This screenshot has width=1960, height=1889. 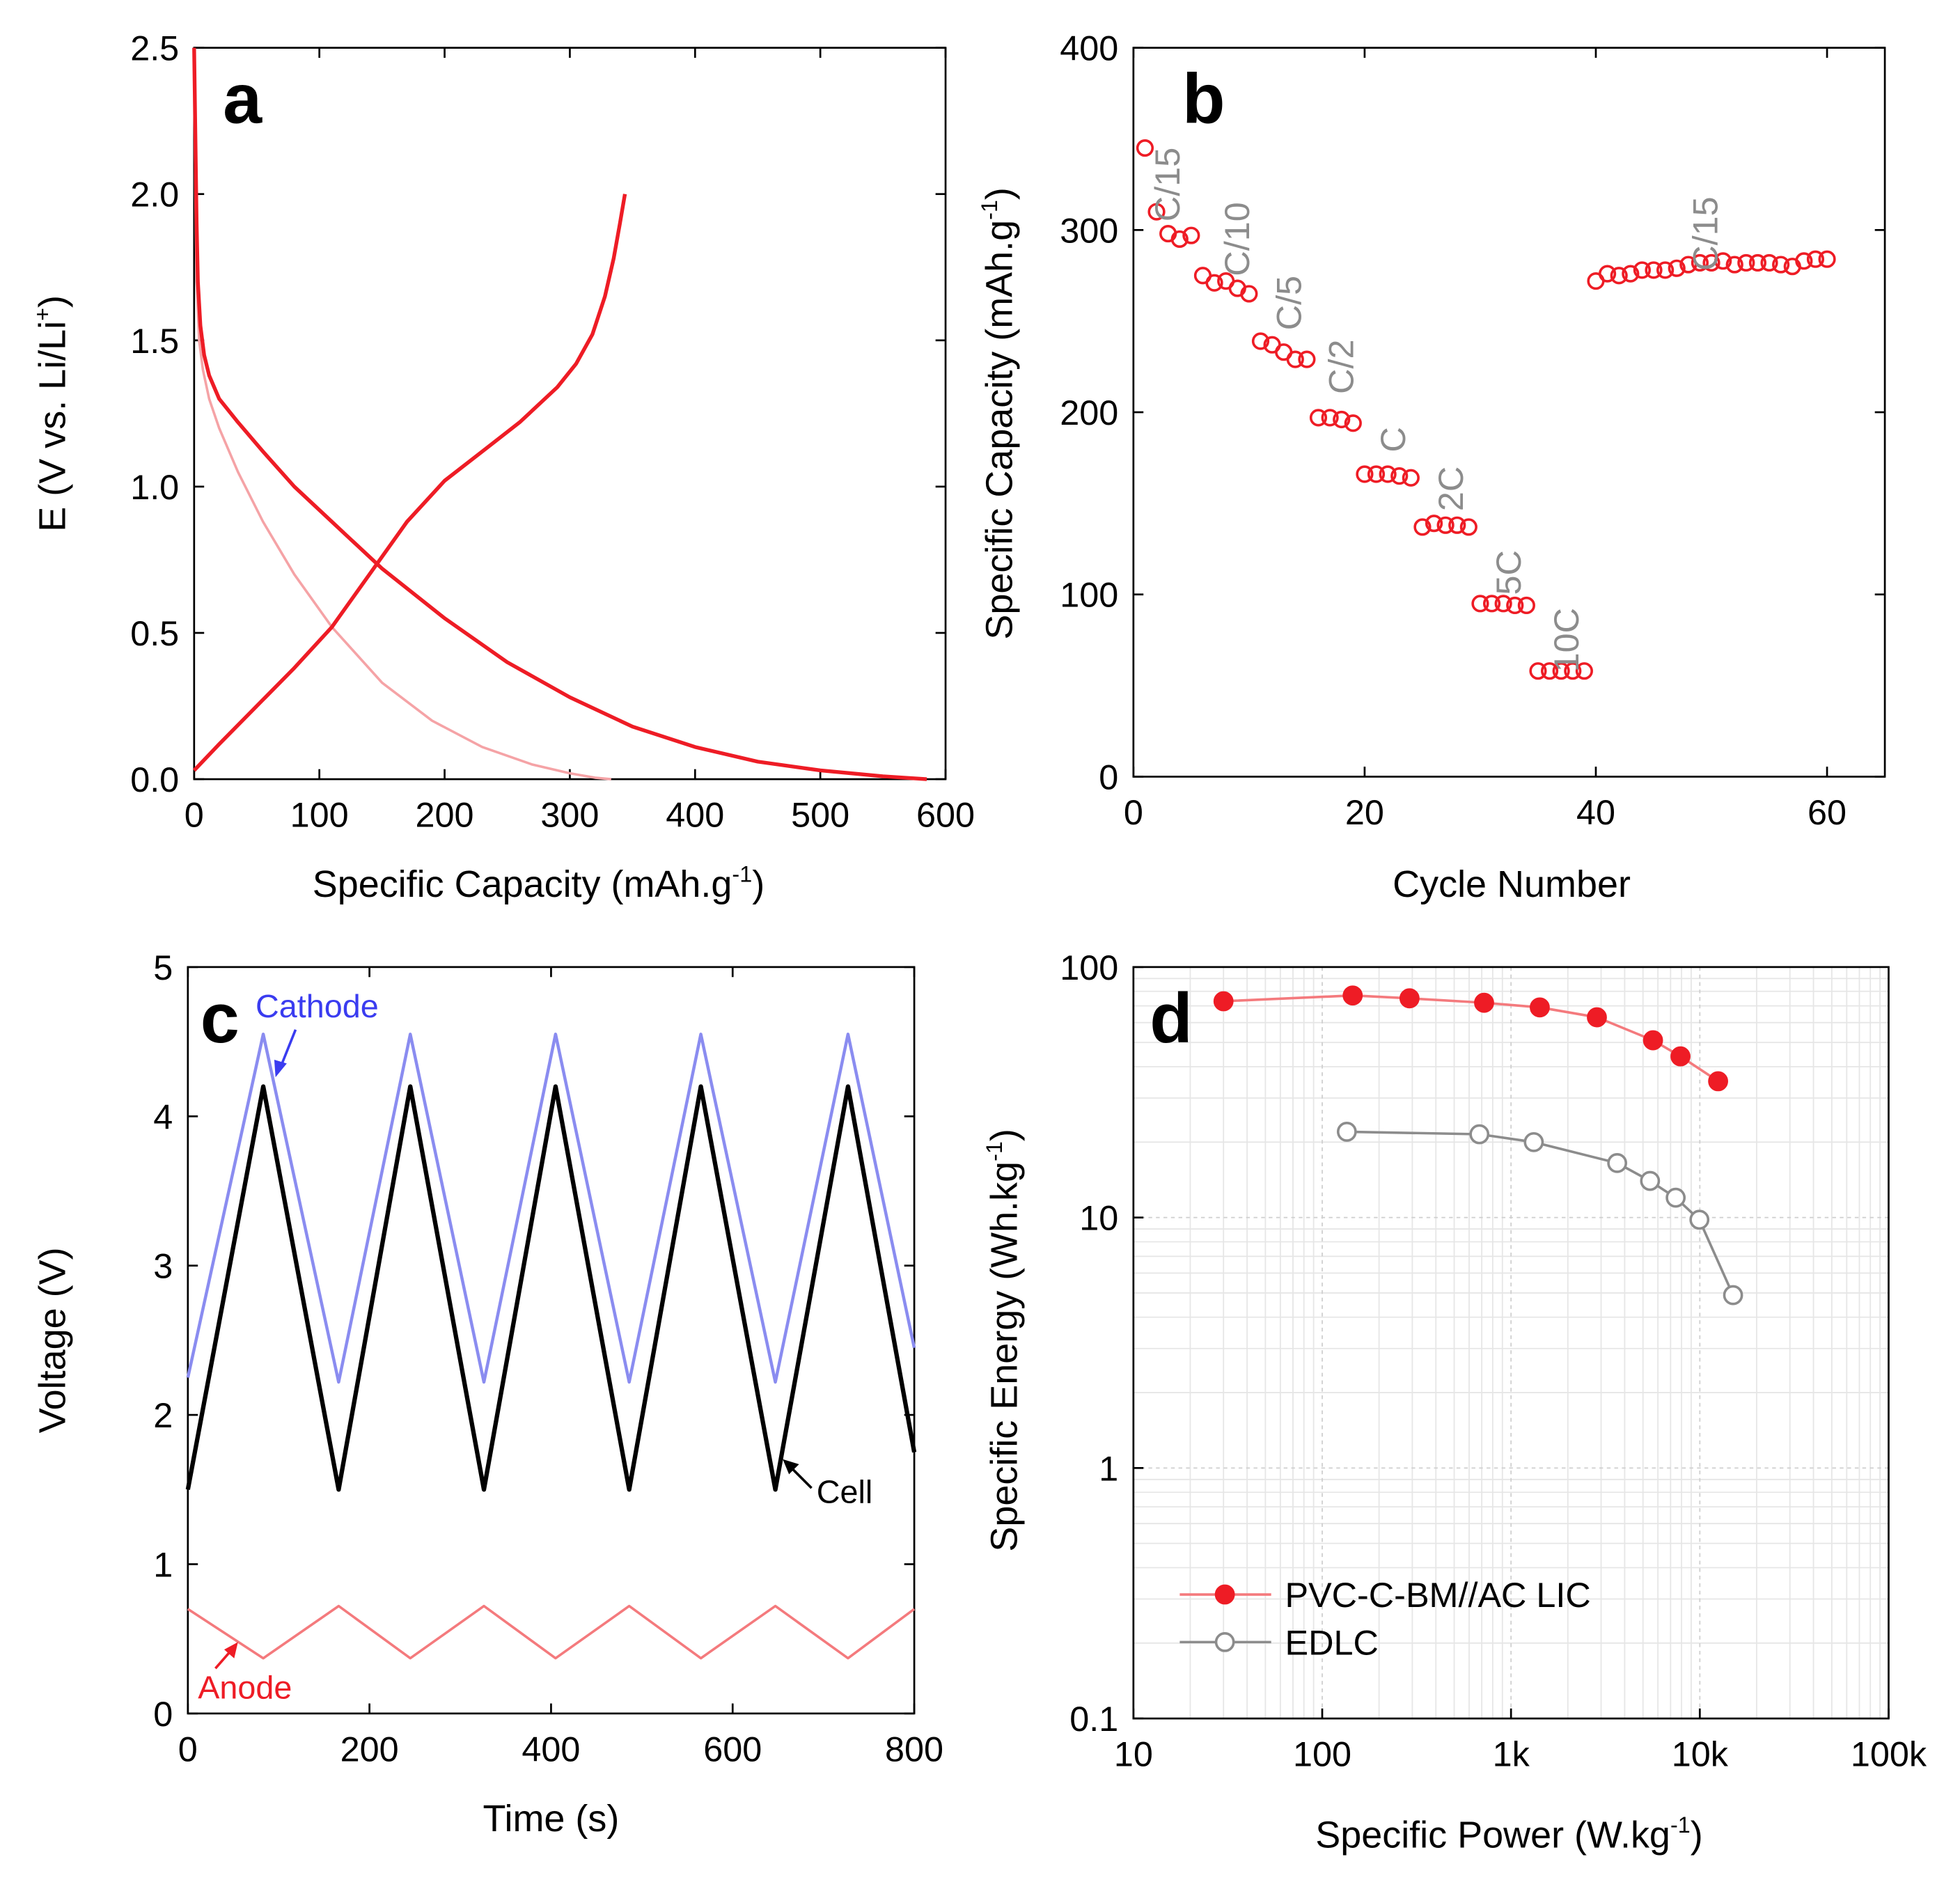 I want to click on series-line-first-discharge, so click(x=402, y=414).